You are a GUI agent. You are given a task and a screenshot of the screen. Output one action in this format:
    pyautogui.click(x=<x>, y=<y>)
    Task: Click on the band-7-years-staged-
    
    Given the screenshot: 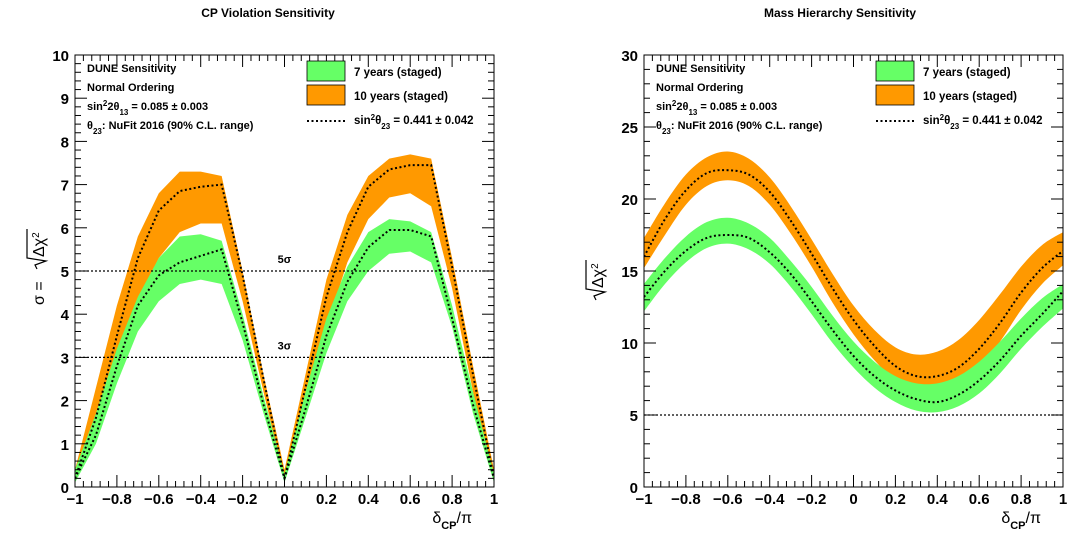 What is the action you would take?
    pyautogui.click(x=853, y=315)
    